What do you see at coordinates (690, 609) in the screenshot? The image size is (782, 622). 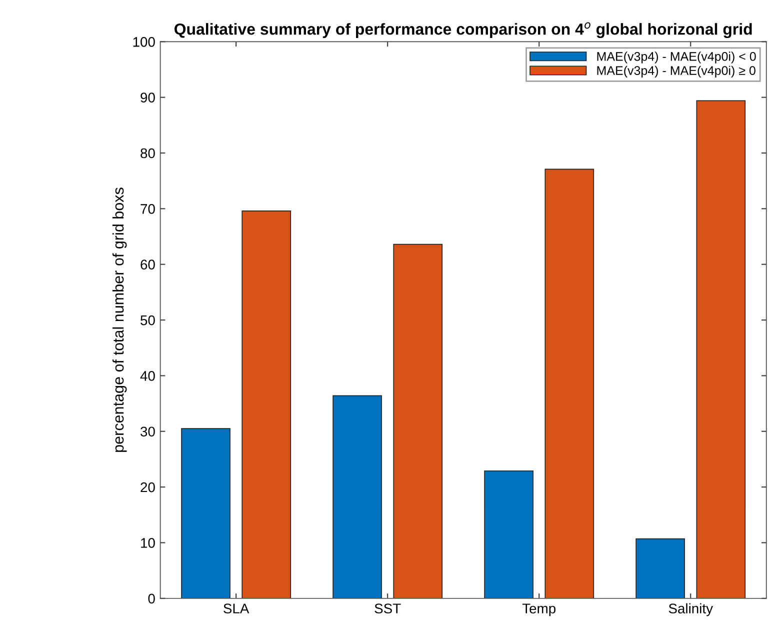 I see `x-tick-label: Salinity` at bounding box center [690, 609].